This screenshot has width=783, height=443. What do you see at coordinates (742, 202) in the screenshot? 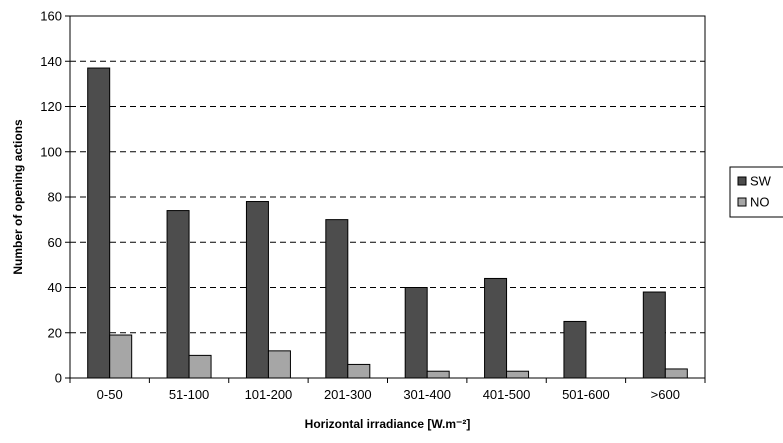
I see `legend-swatch-no` at bounding box center [742, 202].